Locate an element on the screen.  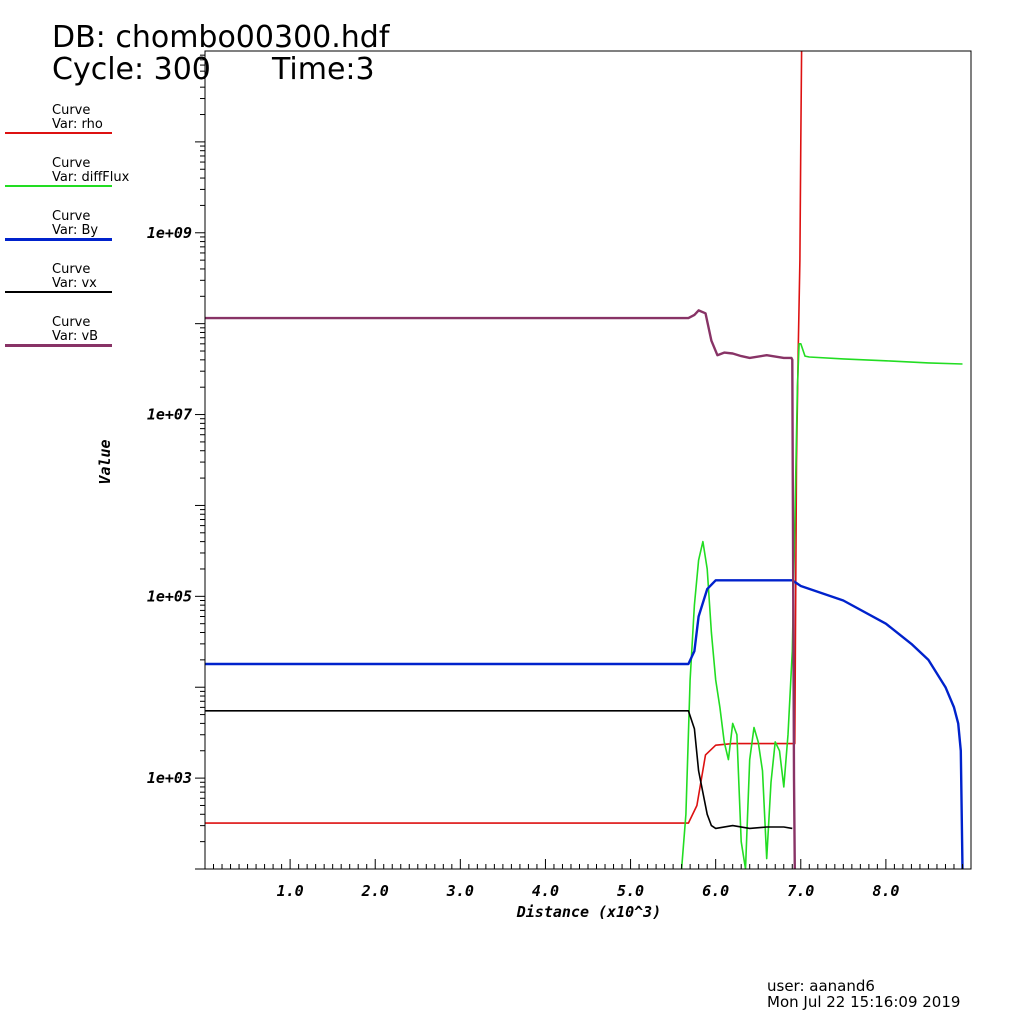
legend-var: Var: By is located at coordinates (75, 230).